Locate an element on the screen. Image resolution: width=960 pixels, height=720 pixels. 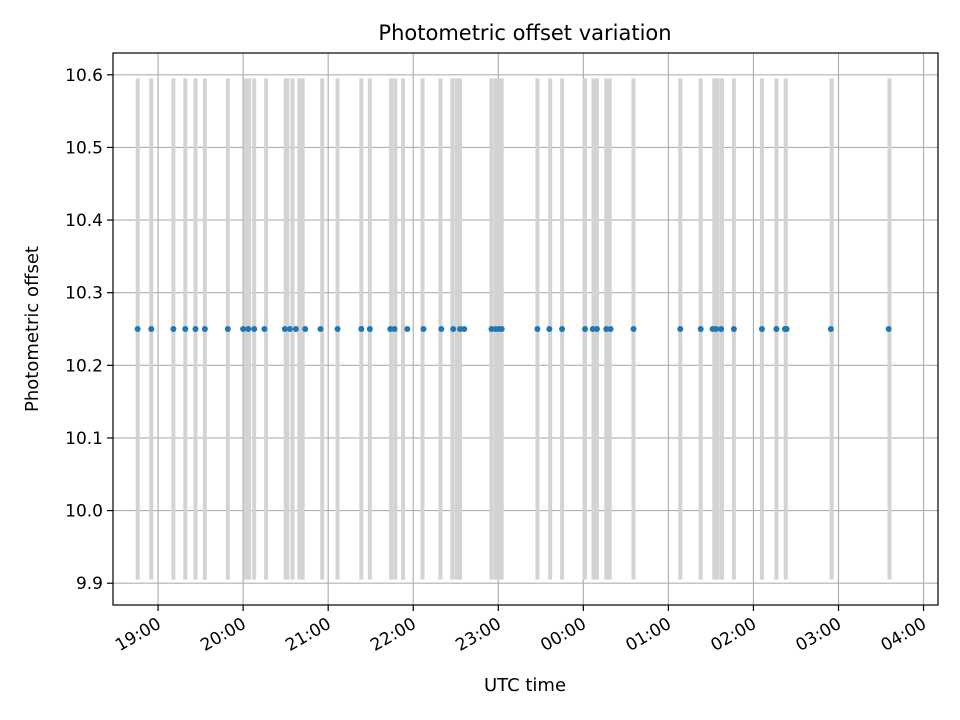
x-tick-label: 01:00 is located at coordinates (648, 635).